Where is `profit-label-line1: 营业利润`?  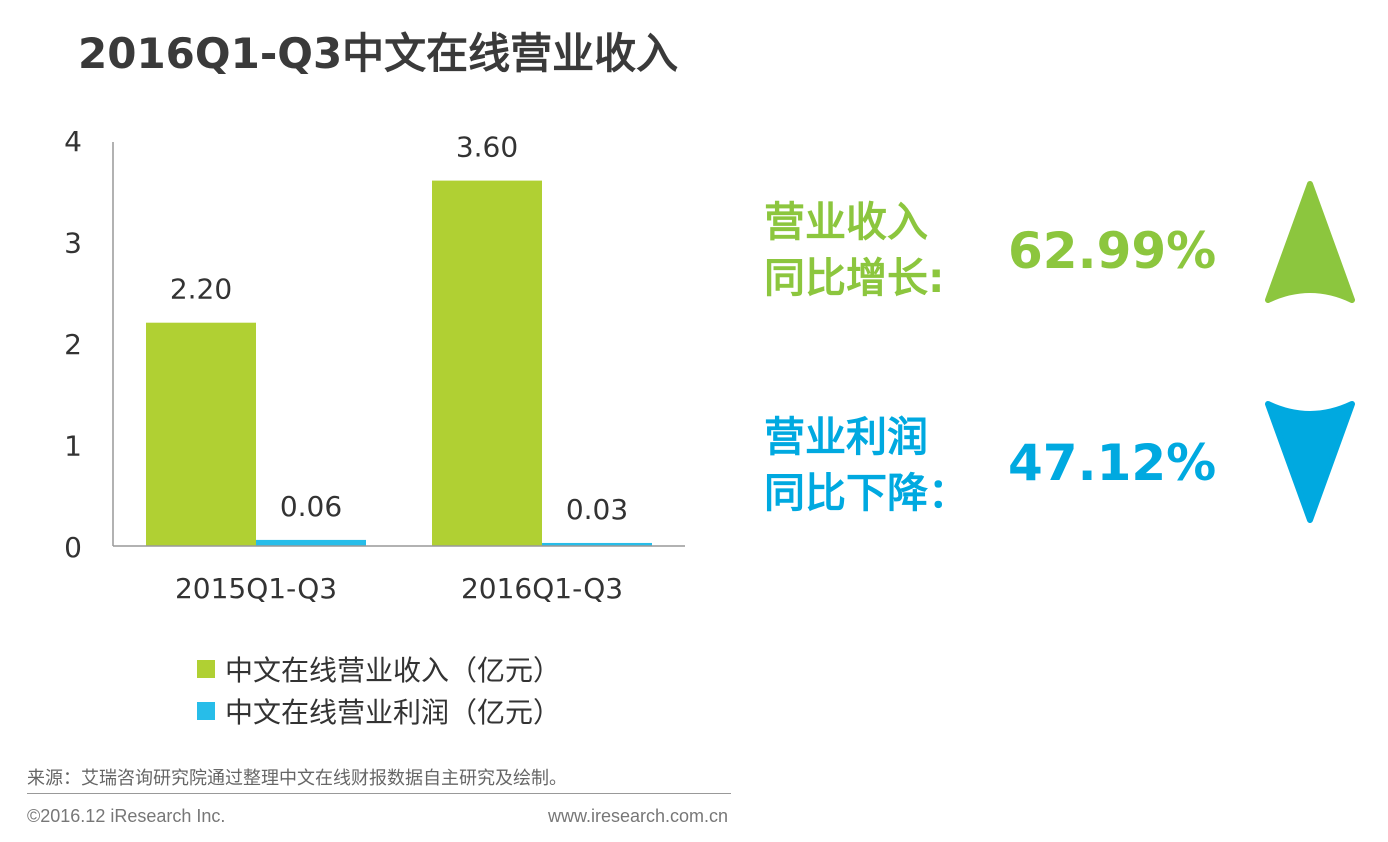 profit-label-line1: 营业利润 is located at coordinates (846, 437).